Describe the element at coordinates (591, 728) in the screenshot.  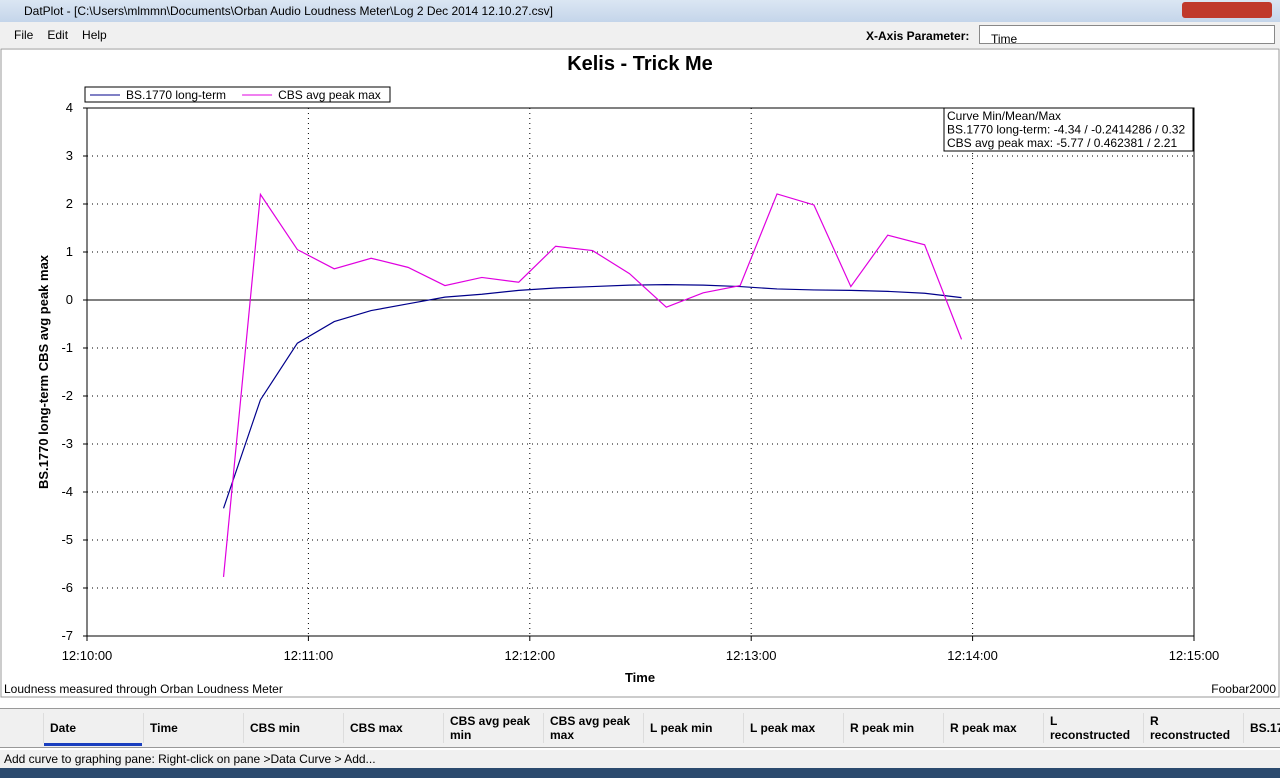
I see `column-header: CBS avg peak max` at that location.